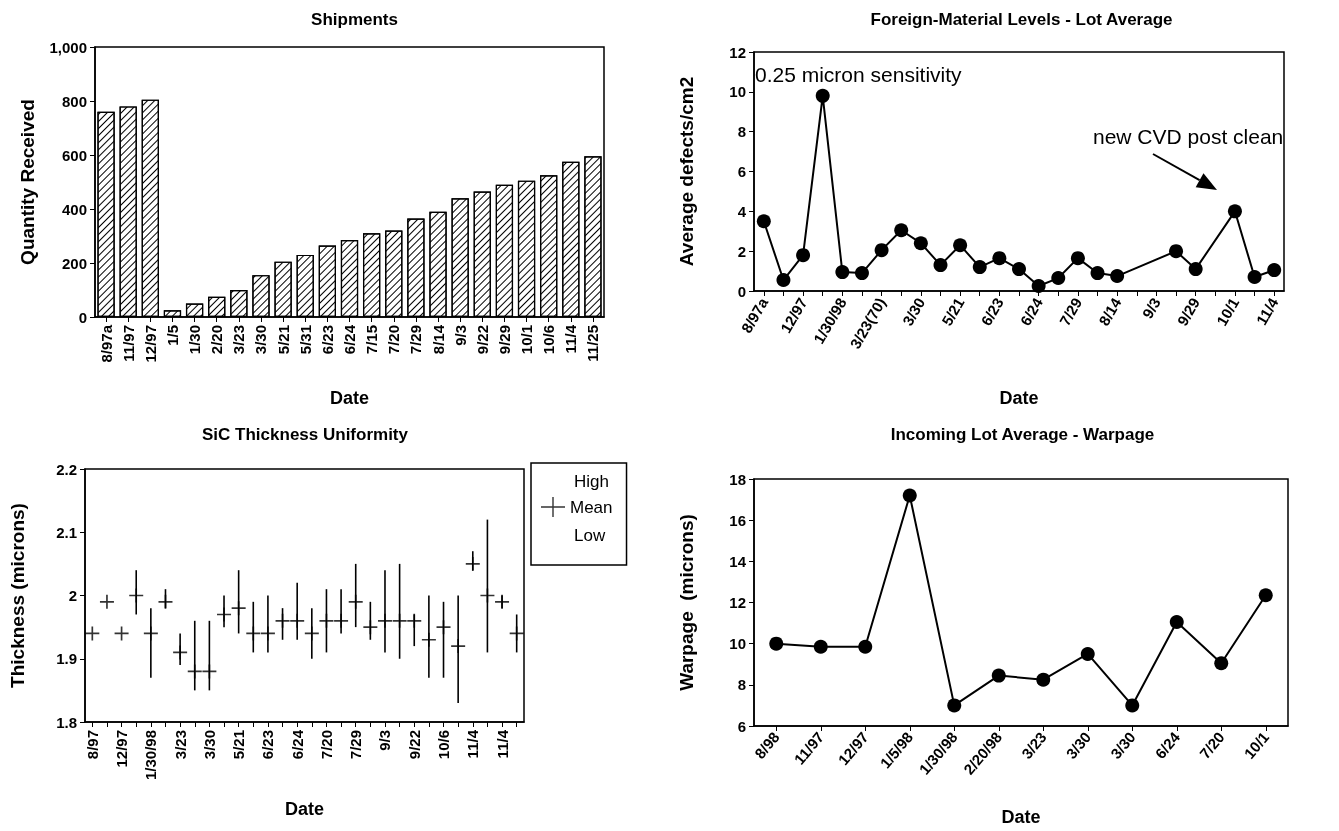  What do you see at coordinates (74, 101) in the screenshot?
I see `y-tick-label: 800` at bounding box center [74, 101].